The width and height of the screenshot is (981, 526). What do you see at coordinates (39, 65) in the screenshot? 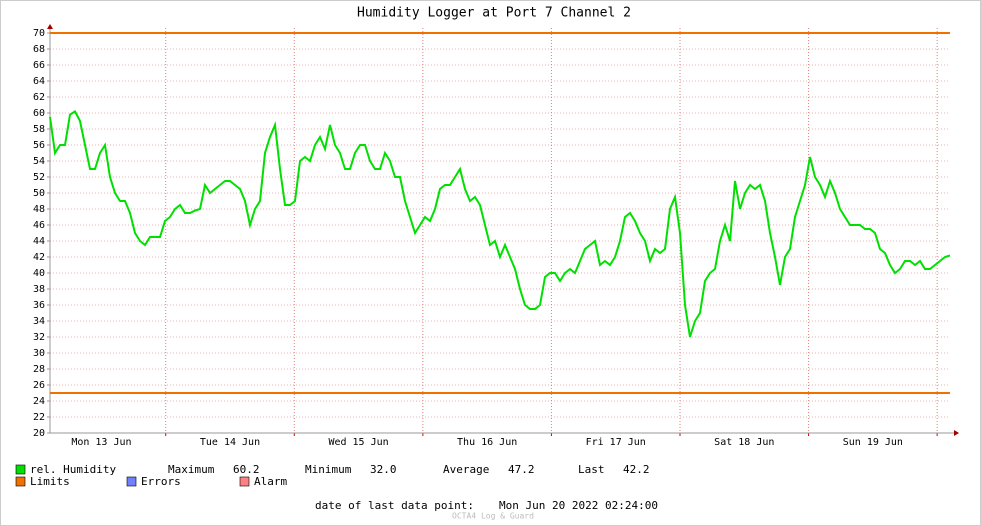
I see `y-tick-label: 66` at bounding box center [39, 65].